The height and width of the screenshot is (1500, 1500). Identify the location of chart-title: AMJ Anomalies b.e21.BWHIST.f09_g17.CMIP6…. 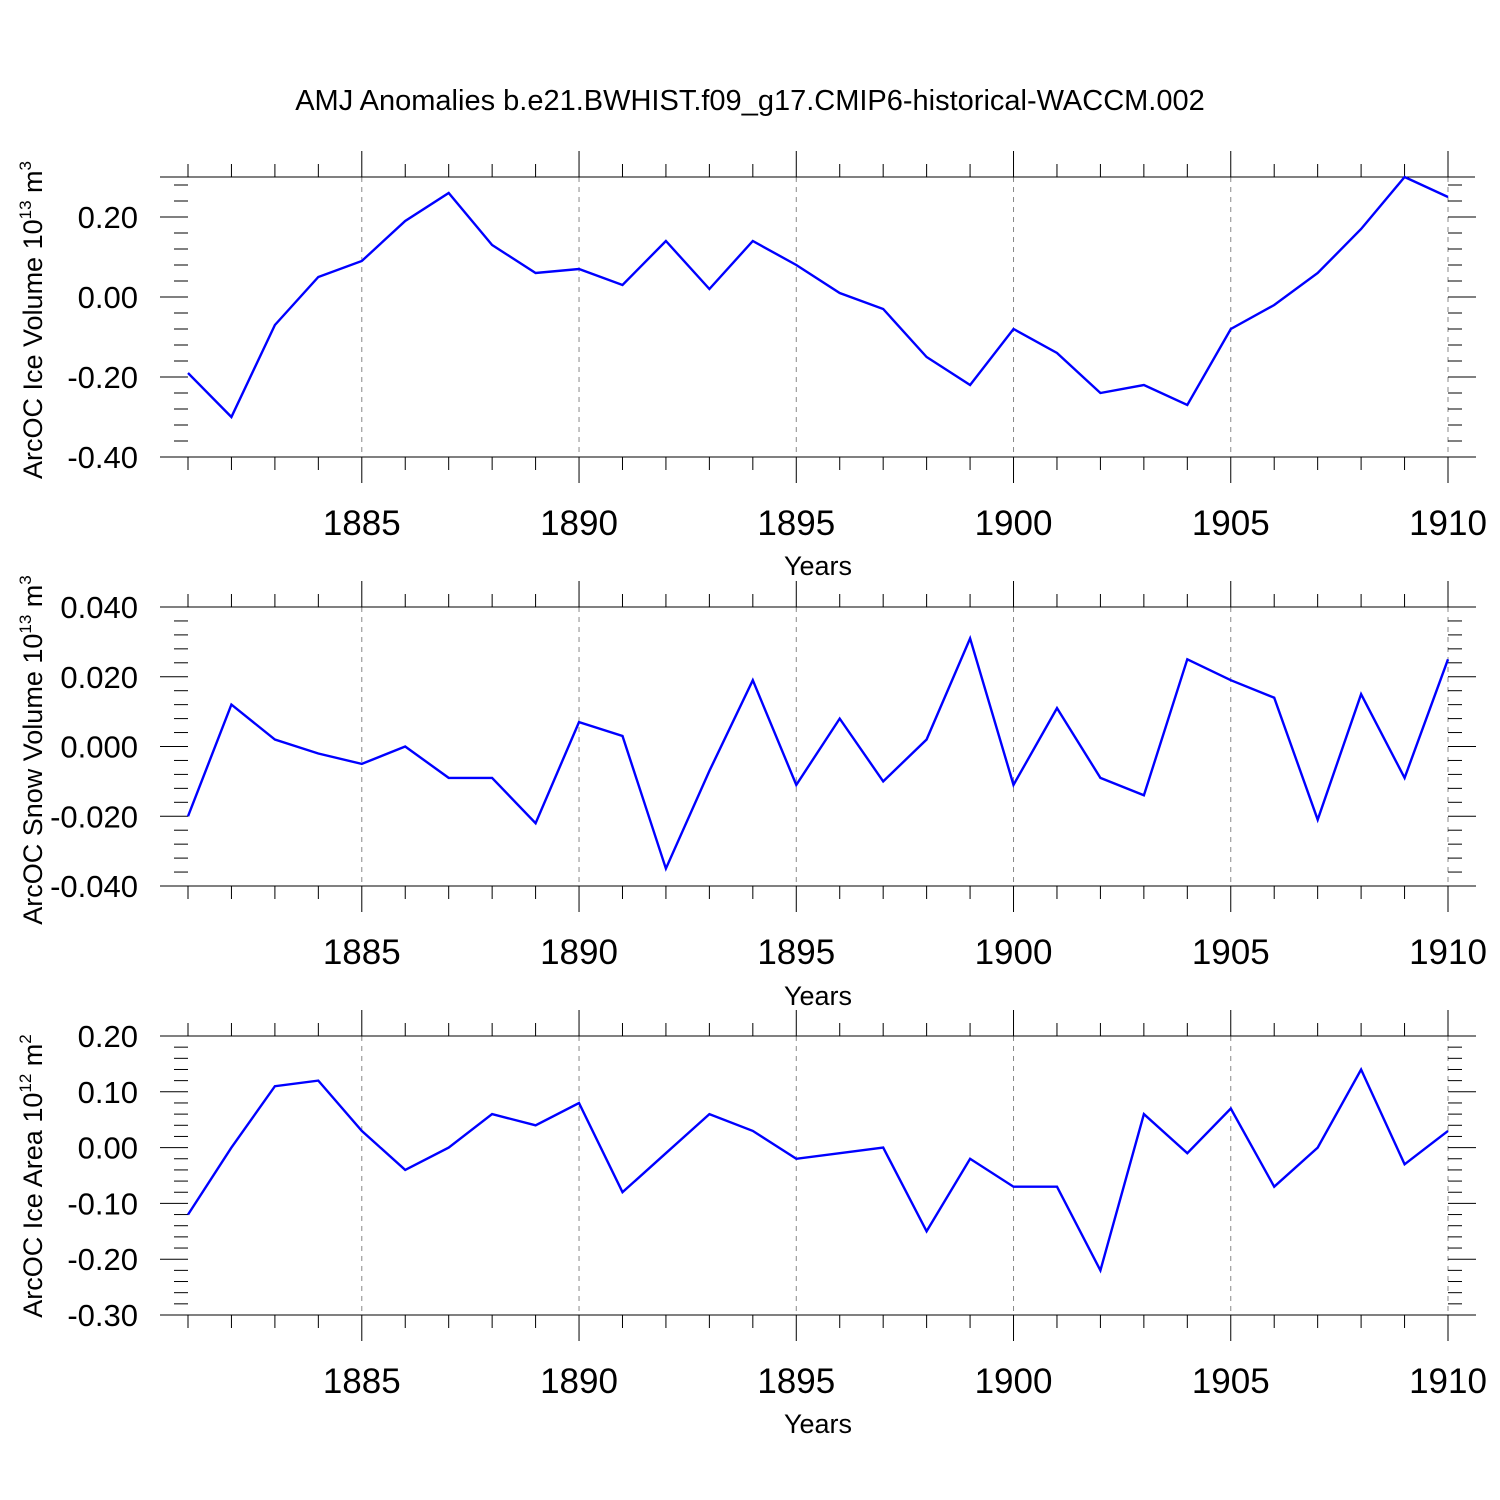
(750, 101).